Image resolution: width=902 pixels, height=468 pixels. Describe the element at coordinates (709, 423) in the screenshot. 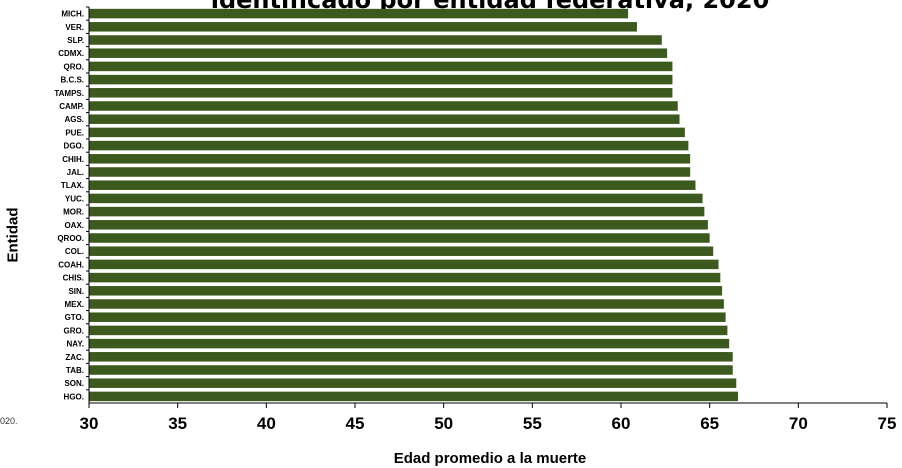

I see `x-tick-label: 65` at that location.